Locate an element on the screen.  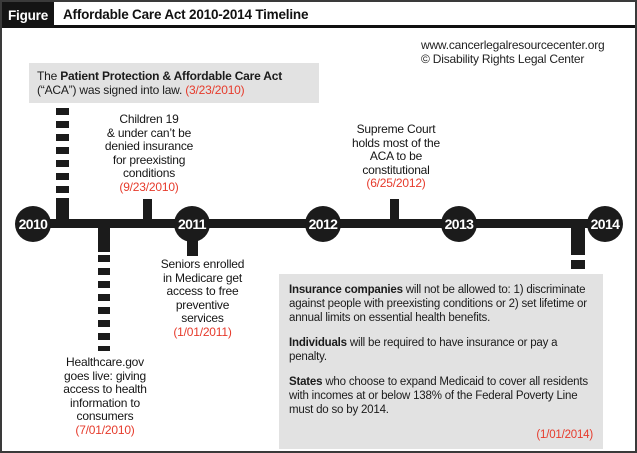
event-seniors-date: (1/01/2011) is located at coordinates (202, 331).